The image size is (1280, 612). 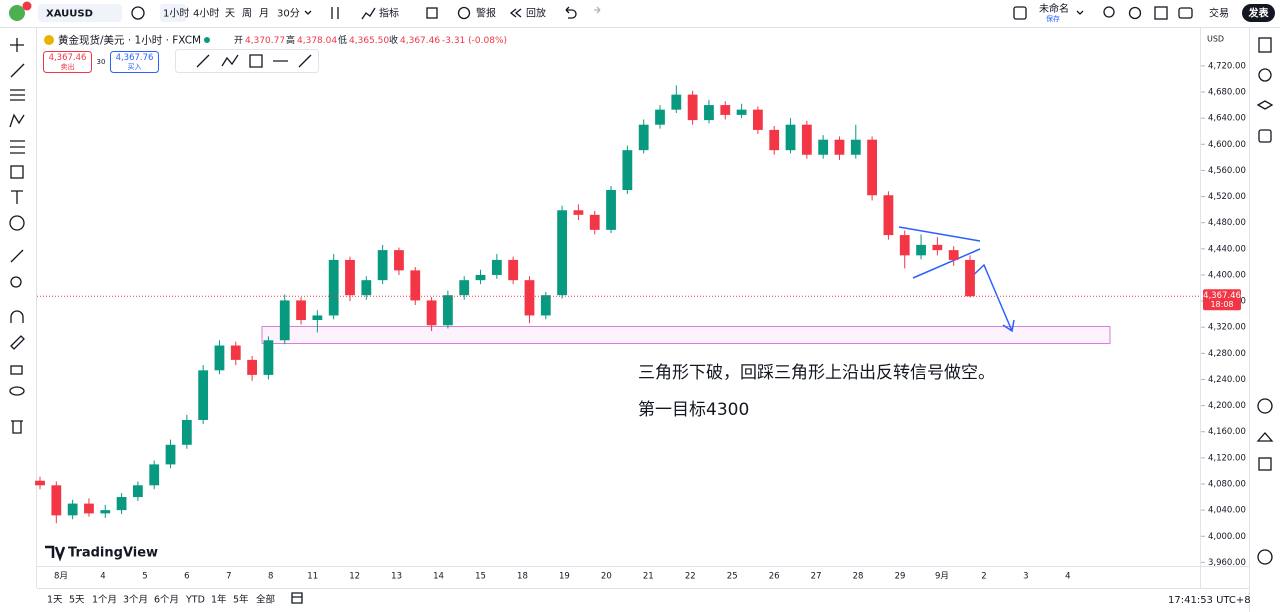 What do you see at coordinates (1265, 75) in the screenshot?
I see `alerts-icon` at bounding box center [1265, 75].